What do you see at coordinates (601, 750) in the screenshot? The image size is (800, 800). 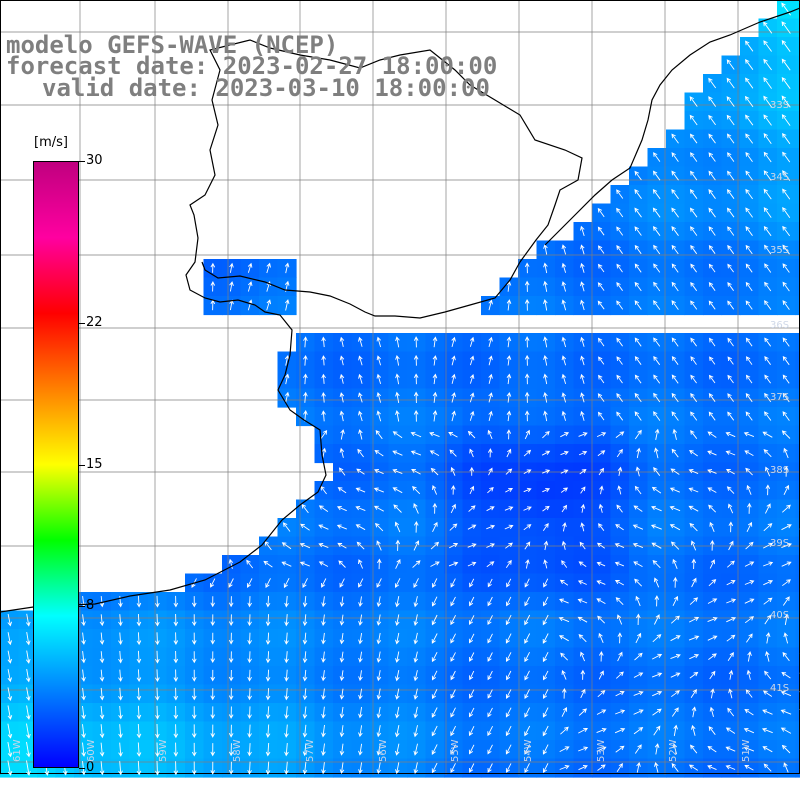 I see `longitude-label: 53W` at bounding box center [601, 750].